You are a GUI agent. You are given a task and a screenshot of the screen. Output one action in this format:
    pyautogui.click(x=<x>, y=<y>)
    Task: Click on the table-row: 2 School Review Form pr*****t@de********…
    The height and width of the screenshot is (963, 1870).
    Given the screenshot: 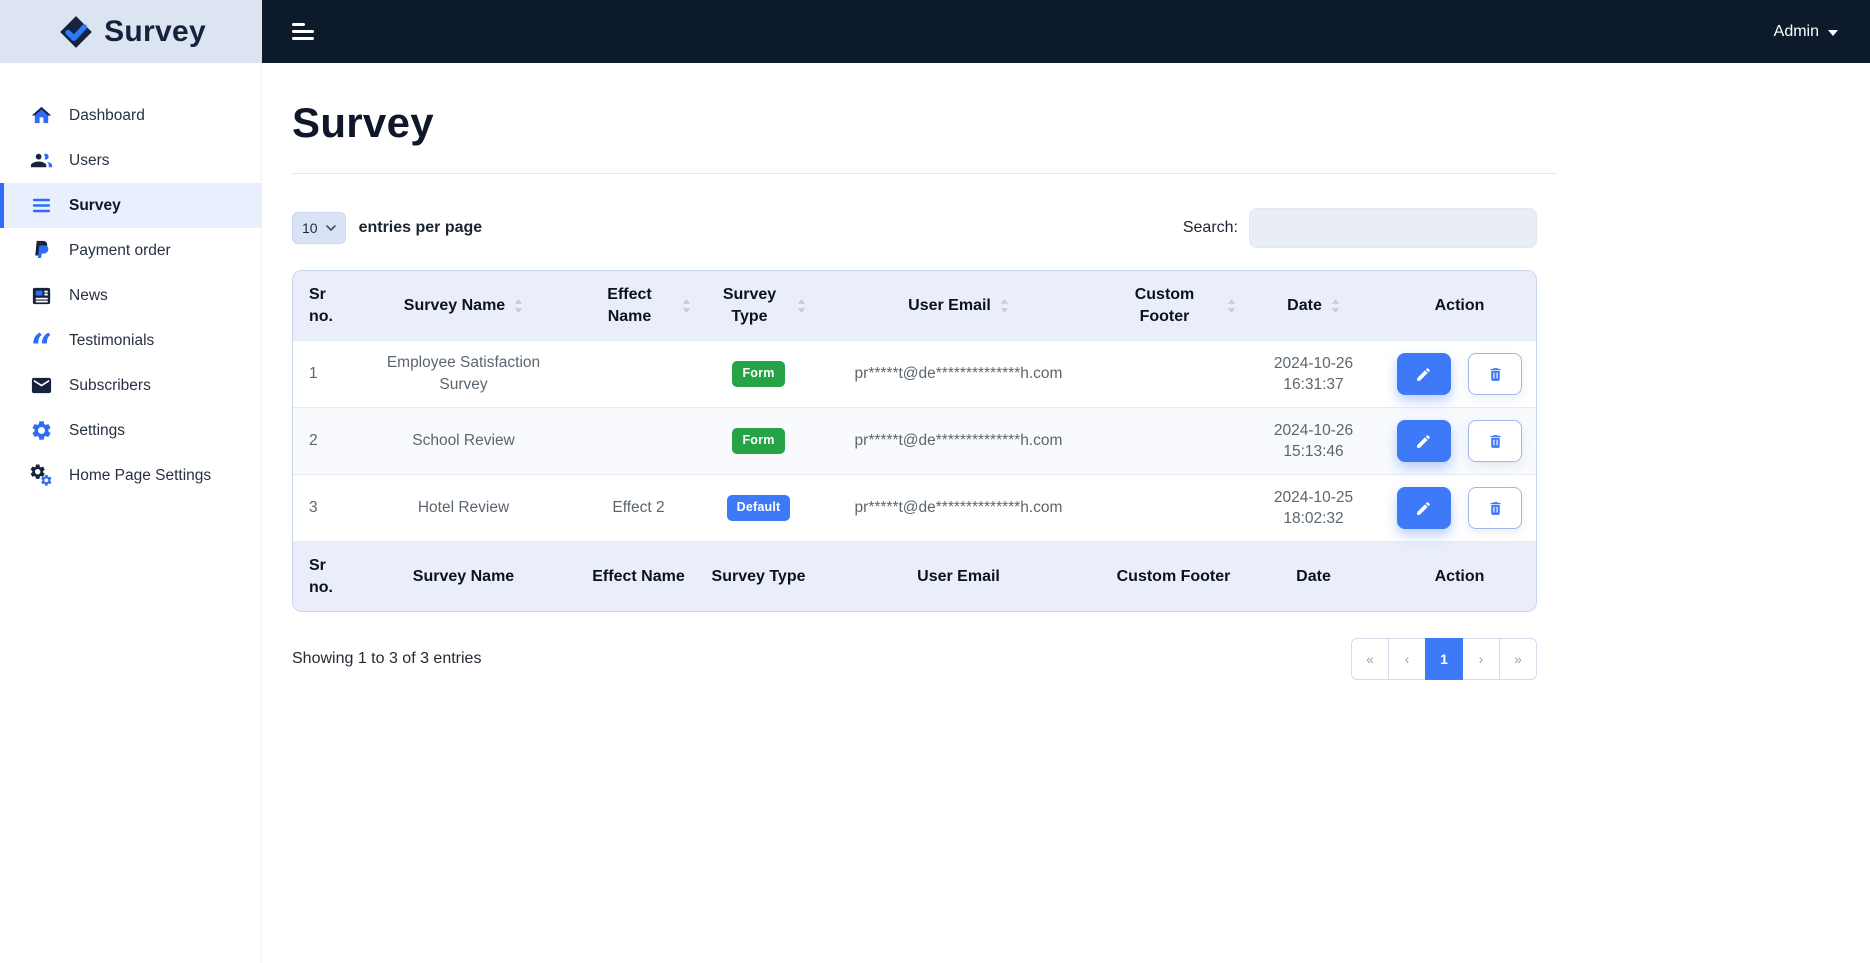 What is the action you would take?
    pyautogui.click(x=914, y=441)
    